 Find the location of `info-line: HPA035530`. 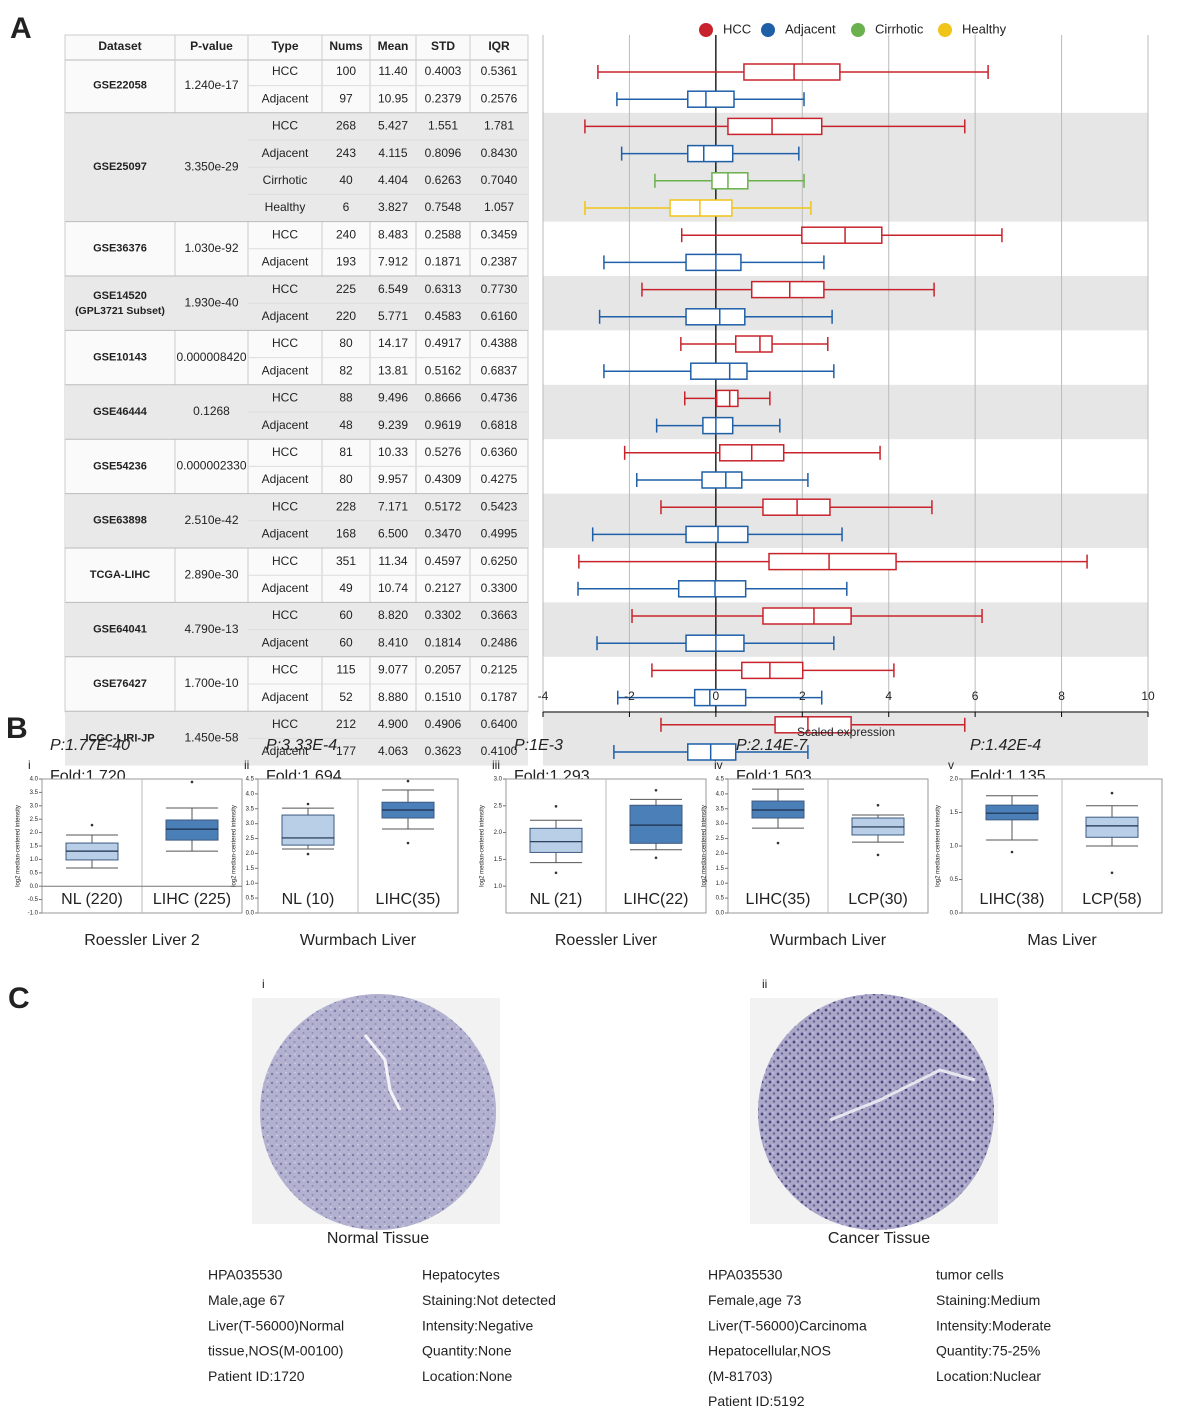

info-line: HPA035530 is located at coordinates (745, 1275).